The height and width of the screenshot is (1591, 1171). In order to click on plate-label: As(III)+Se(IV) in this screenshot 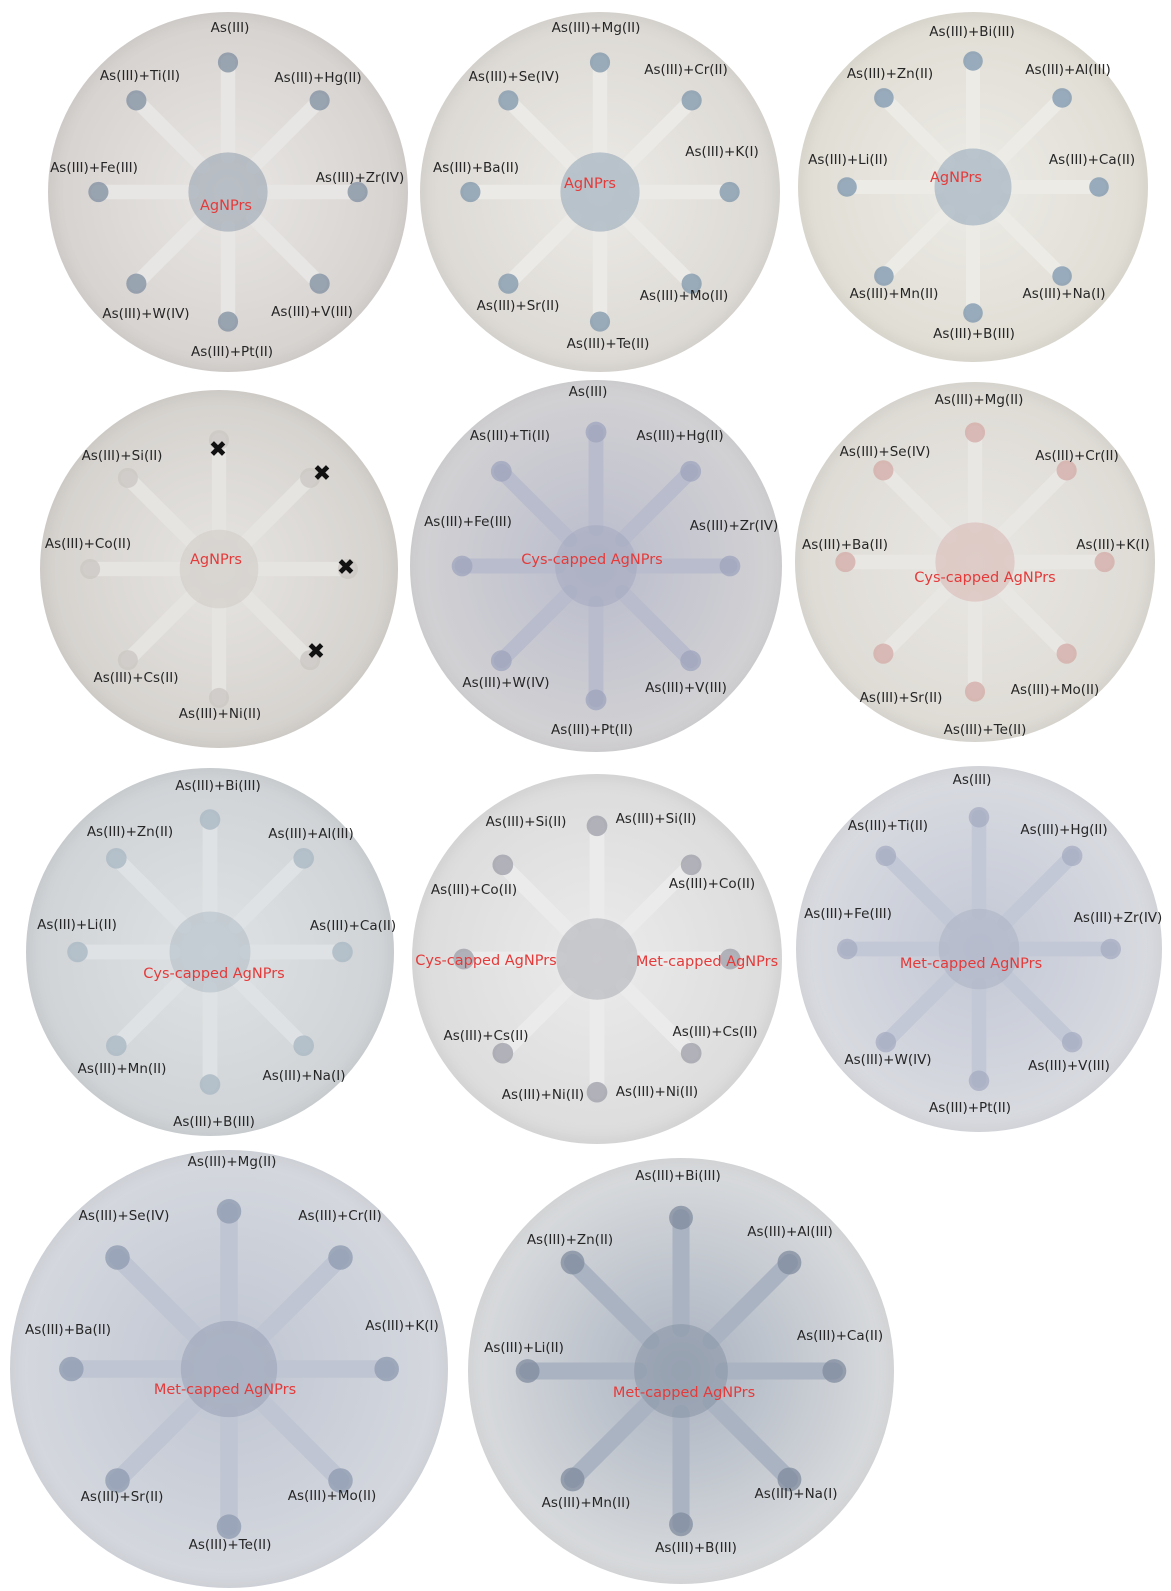, I will do `click(514, 77)`.